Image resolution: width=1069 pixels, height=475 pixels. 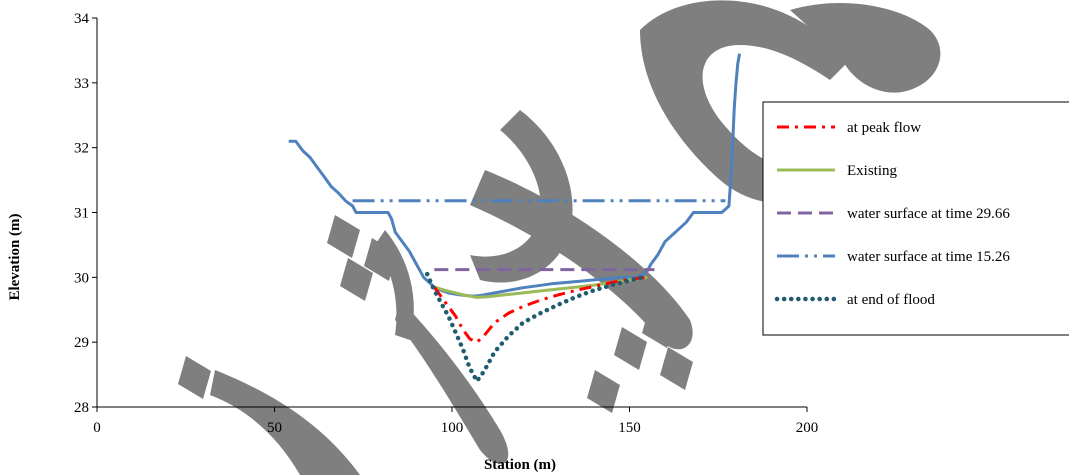 I want to click on y-tick-label: 28, so click(x=81, y=408).